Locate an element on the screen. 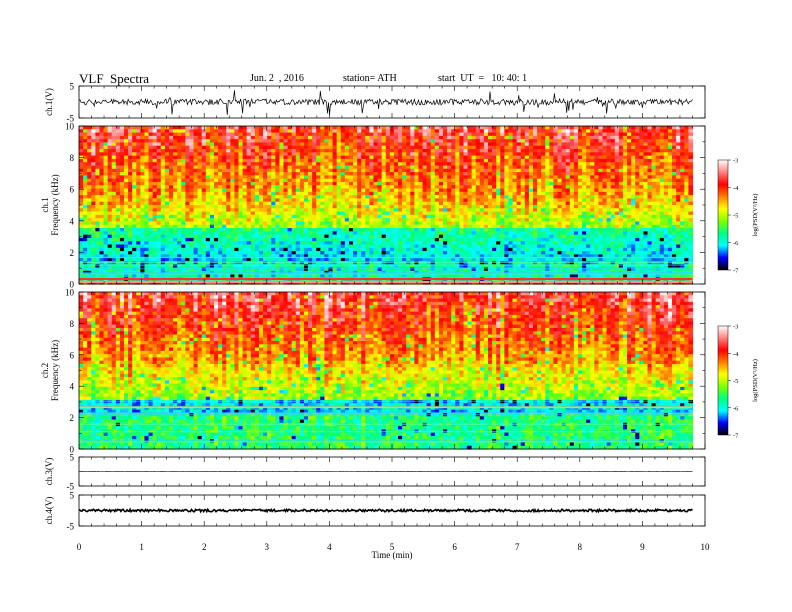 Image resolution: width=792 pixels, height=612 pixels. ytick-ch2-spec-4: 4 is located at coordinates (72, 387).